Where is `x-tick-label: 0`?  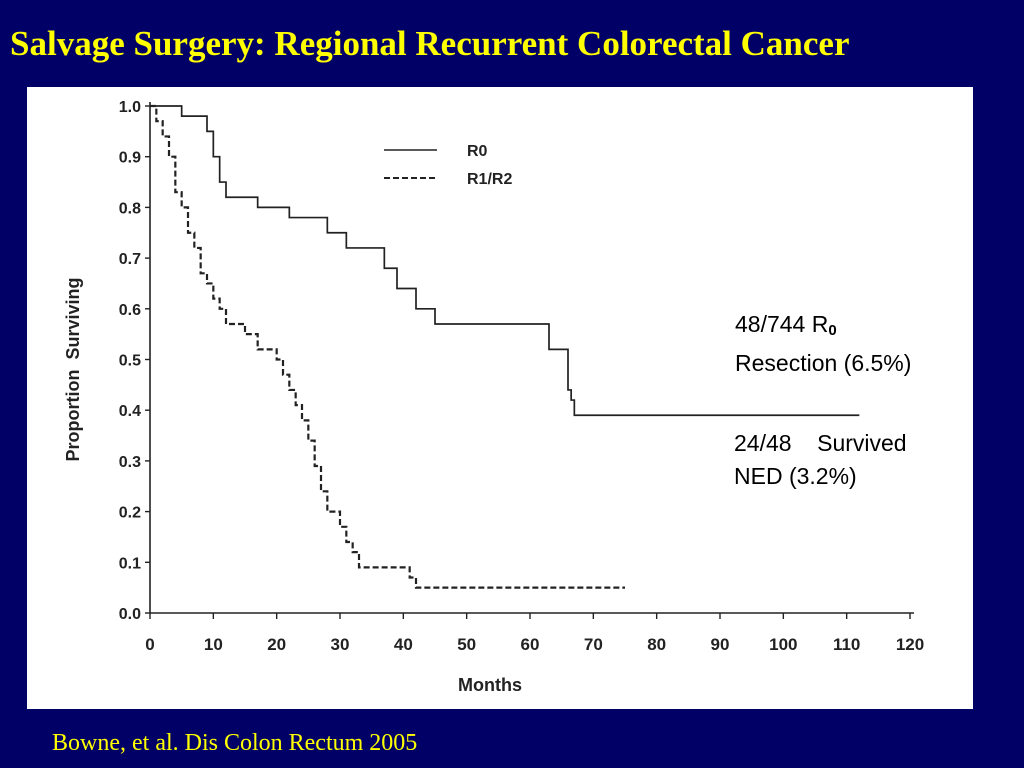 x-tick-label: 0 is located at coordinates (149, 644).